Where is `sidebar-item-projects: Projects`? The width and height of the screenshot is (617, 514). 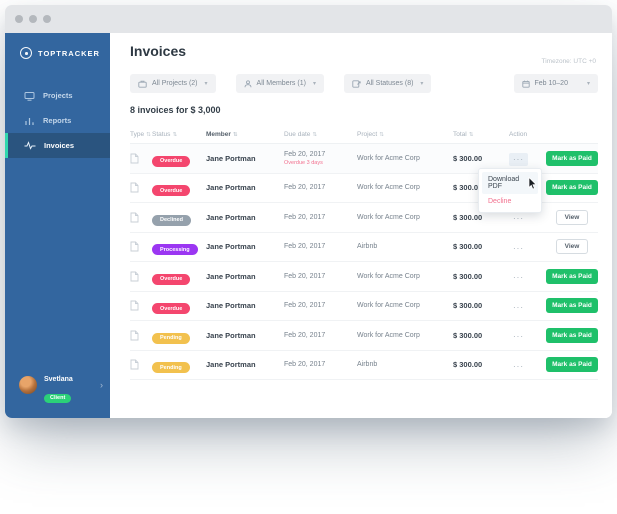 sidebar-item-projects: Projects is located at coordinates (57, 95).